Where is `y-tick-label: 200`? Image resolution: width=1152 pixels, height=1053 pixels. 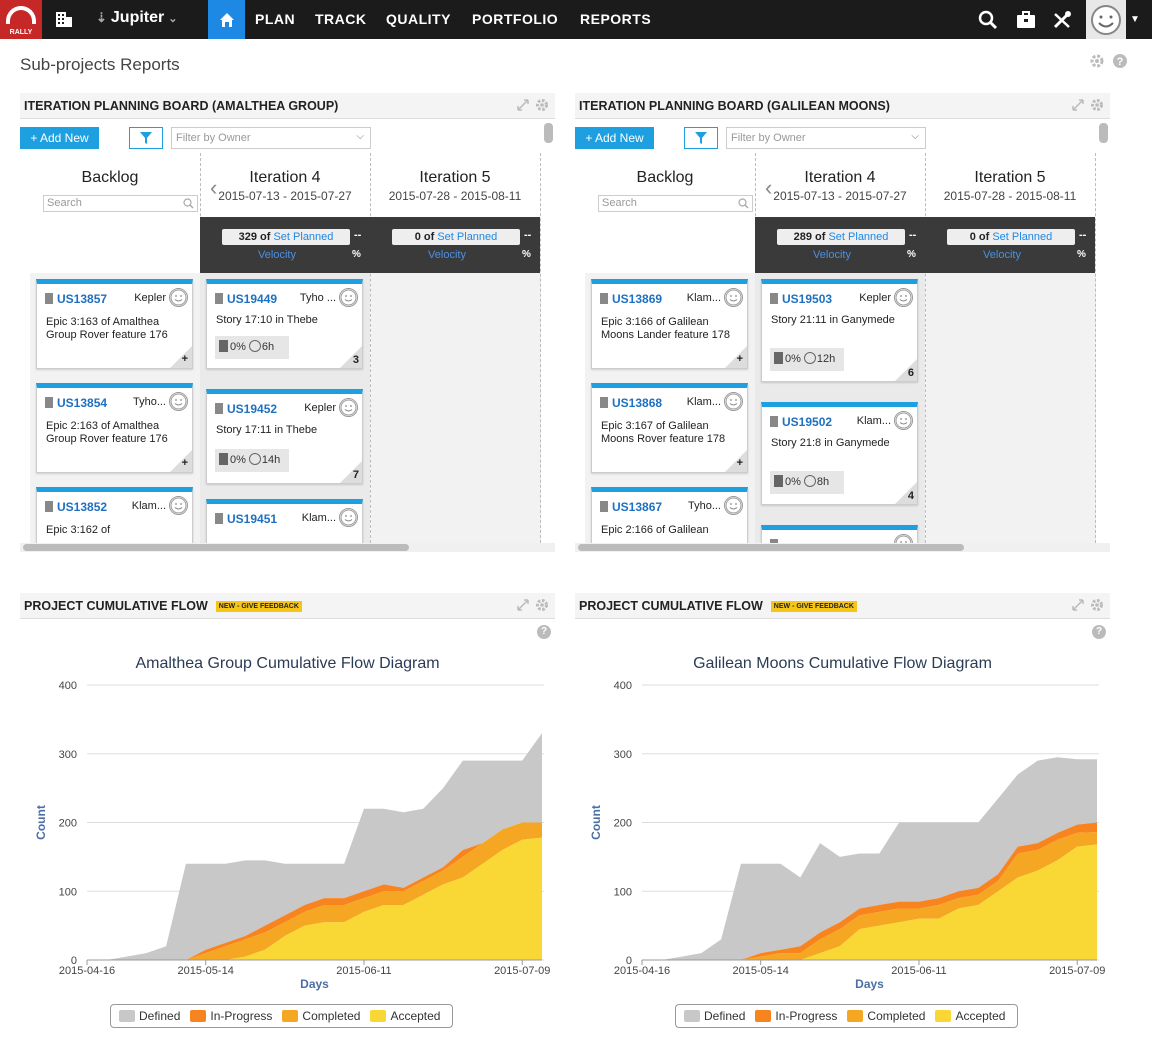
y-tick-label: 200 is located at coordinates (623, 824).